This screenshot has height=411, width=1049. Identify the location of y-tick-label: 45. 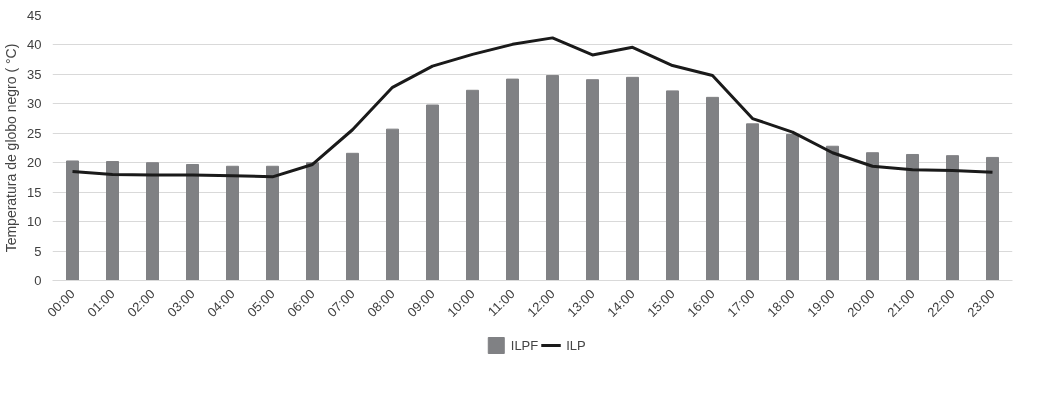
(34, 15).